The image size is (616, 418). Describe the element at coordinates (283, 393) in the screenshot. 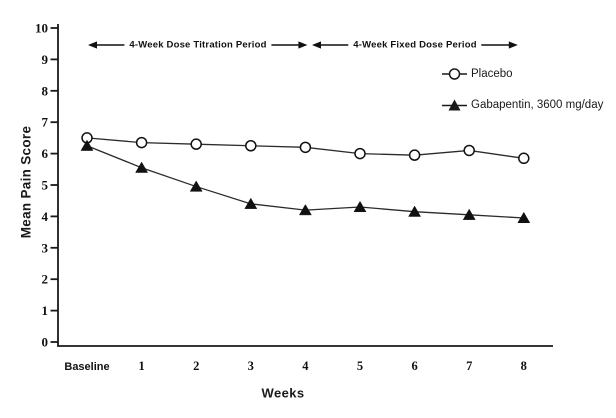

I see `x-axis-title: Weeks` at that location.